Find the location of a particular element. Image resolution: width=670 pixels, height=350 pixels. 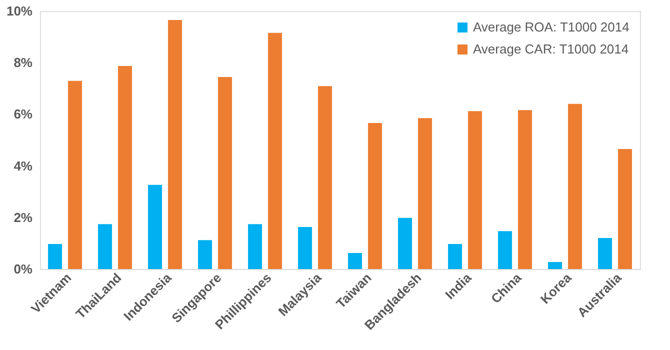

legend-label: Average CAR: T1000 2014 is located at coordinates (551, 49).